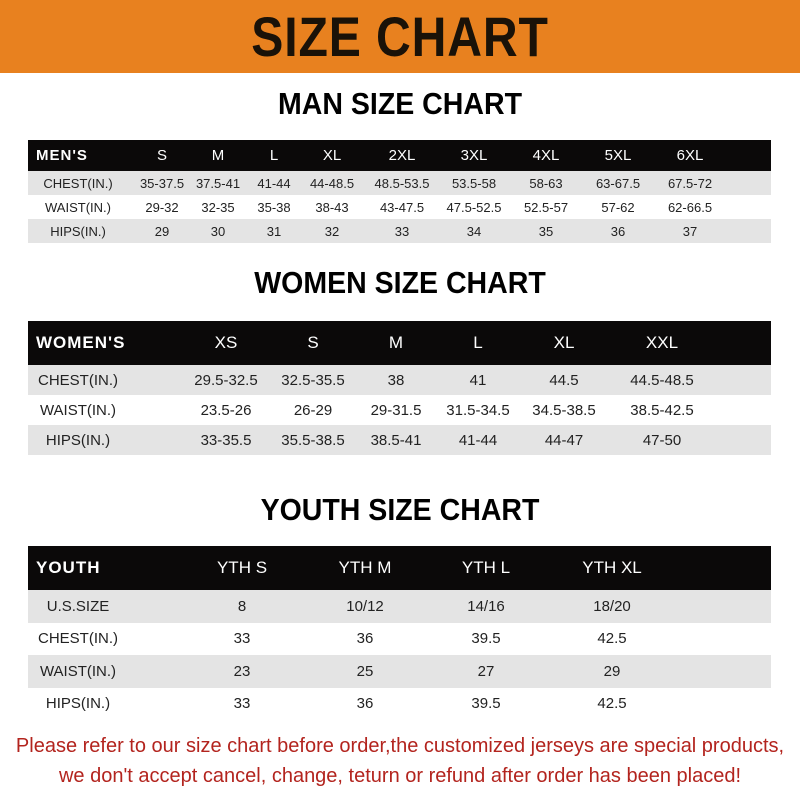 Image resolution: width=800 pixels, height=800 pixels. I want to click on table-row: HIPS(IN.) 29 30 31 32 33 34 35 36 37, so click(399, 231).